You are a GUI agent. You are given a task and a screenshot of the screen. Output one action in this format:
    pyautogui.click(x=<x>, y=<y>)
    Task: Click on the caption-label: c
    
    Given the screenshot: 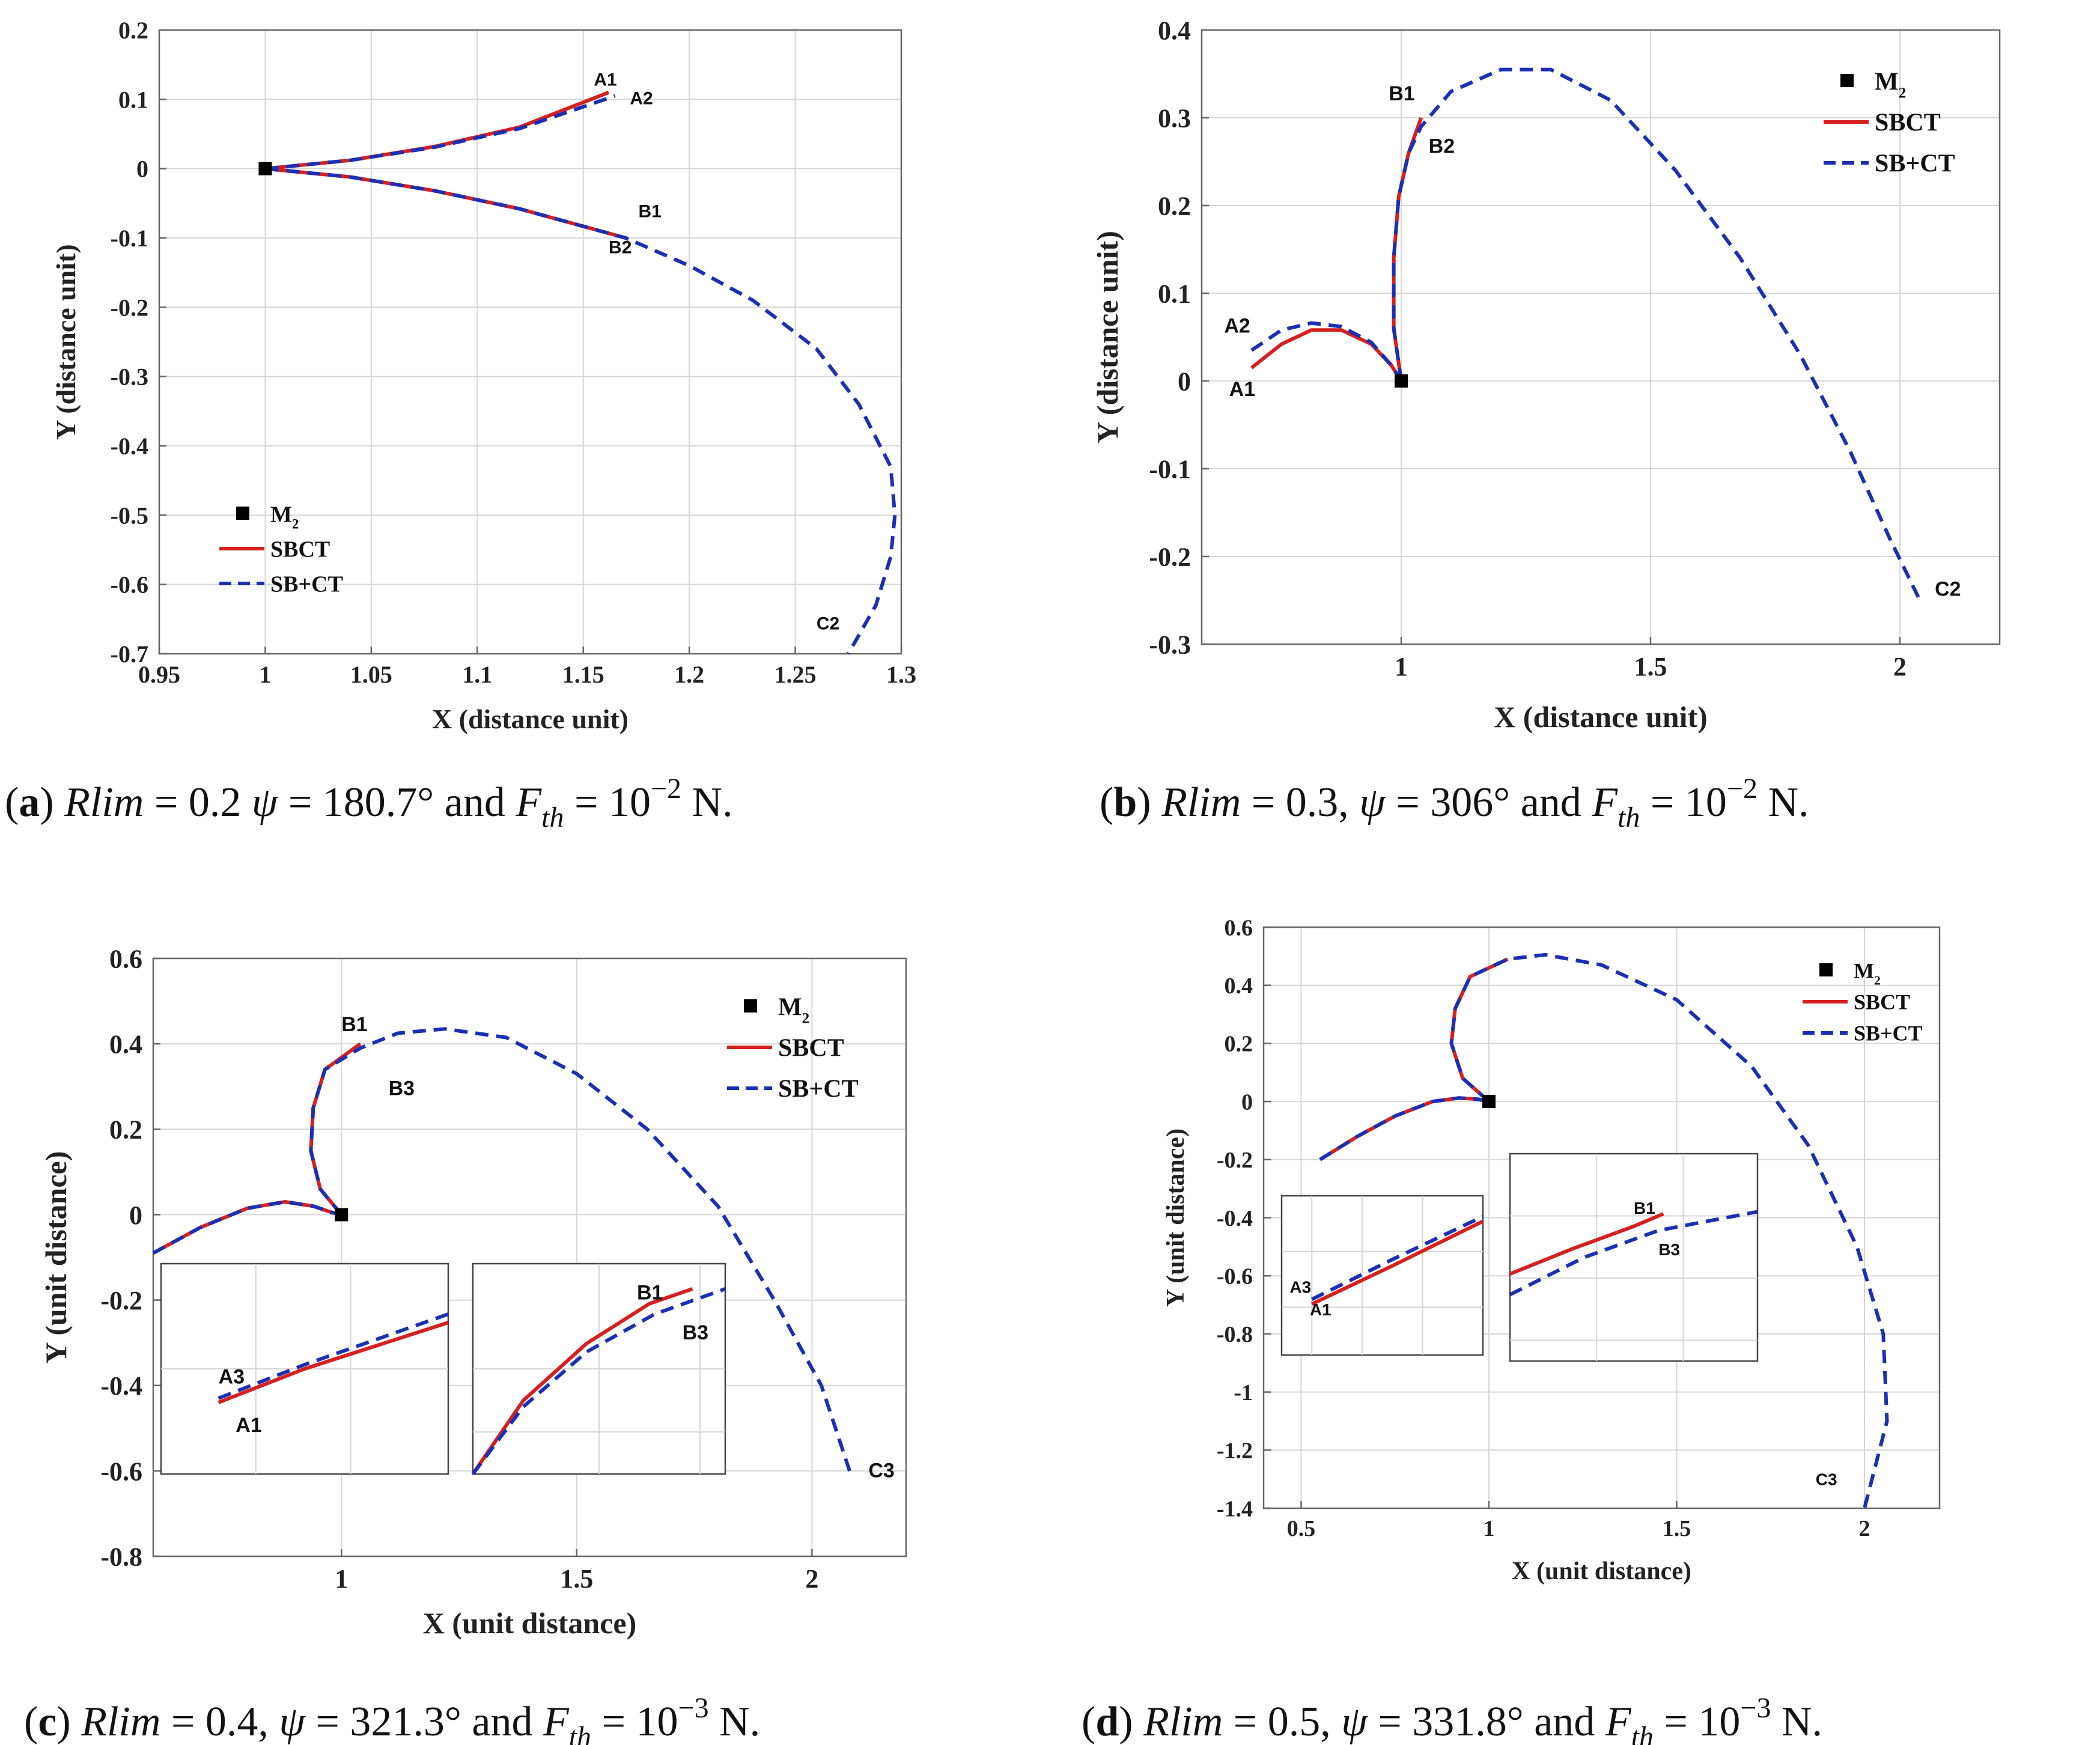 What is the action you would take?
    pyautogui.click(x=47, y=1722)
    